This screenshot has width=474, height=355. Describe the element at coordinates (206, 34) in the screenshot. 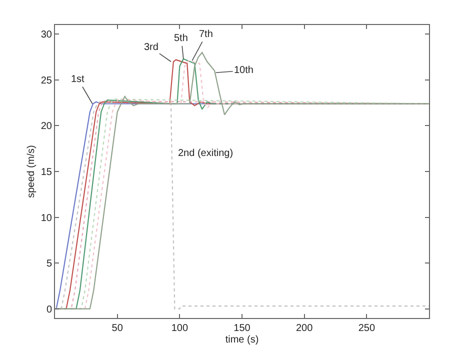

I see `annotation: 7th` at that location.